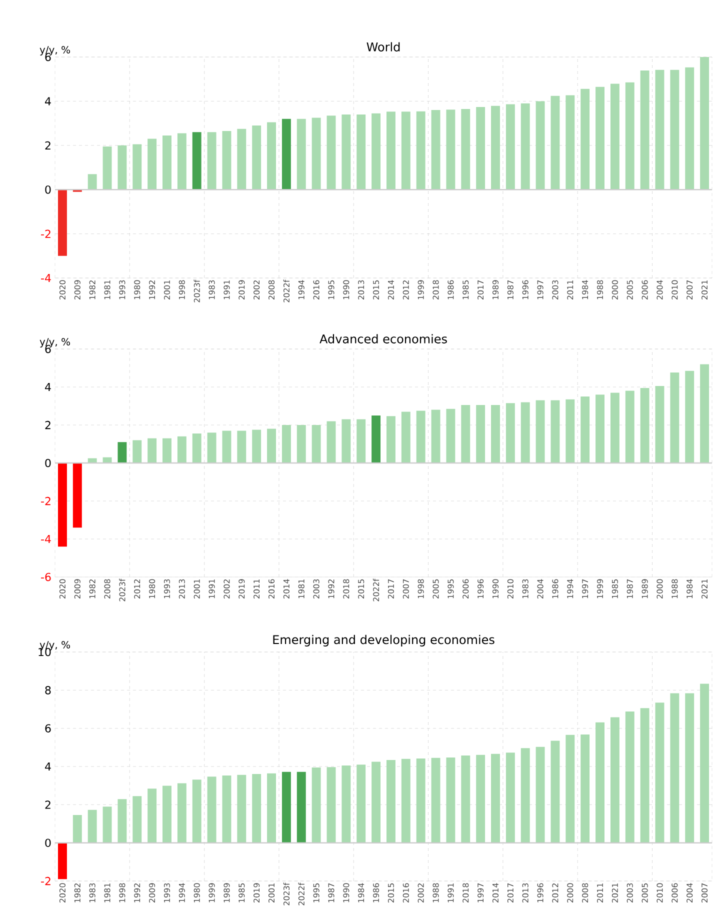  Describe the element at coordinates (257, 892) in the screenshot. I see `x-tick-label: 2019` at that location.